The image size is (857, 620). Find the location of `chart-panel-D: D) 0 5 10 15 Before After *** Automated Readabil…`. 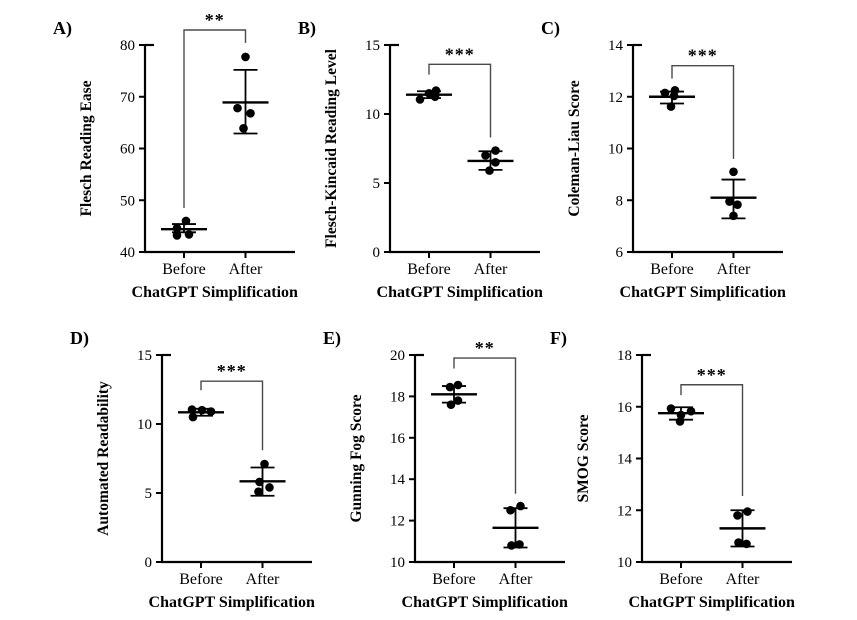

chart-panel-D: D) 0 5 10 15 Before After *** Automated Readabil… is located at coordinates (192, 469).